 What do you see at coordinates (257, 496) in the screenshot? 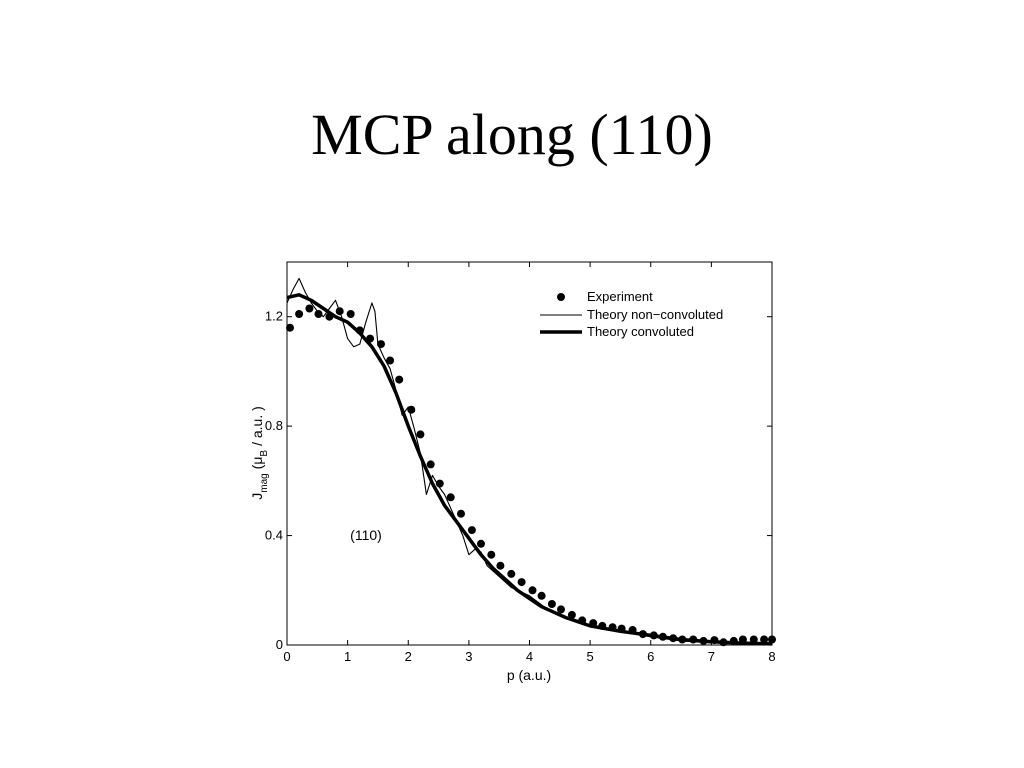
I see `y-label-main: J` at bounding box center [257, 496].